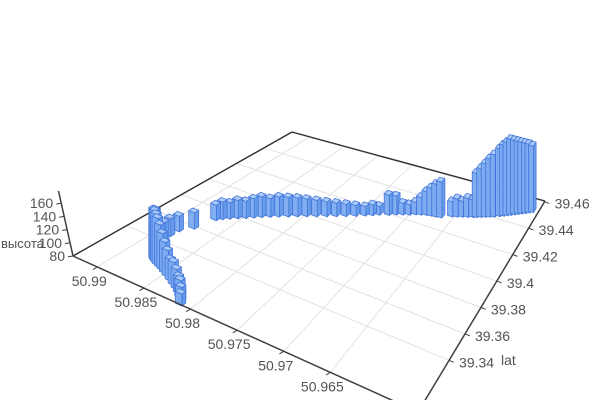 This screenshot has width=600, height=400. What do you see at coordinates (540, 257) in the screenshot?
I see `svg-text: 39.42` at bounding box center [540, 257].